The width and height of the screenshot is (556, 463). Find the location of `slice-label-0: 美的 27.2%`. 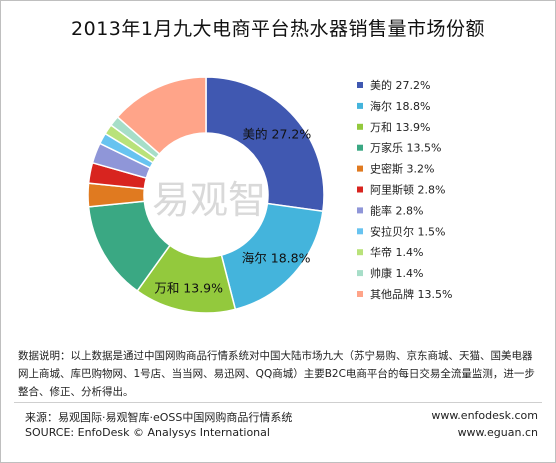

slice-label-0: 美的 27.2% is located at coordinates (277, 133).